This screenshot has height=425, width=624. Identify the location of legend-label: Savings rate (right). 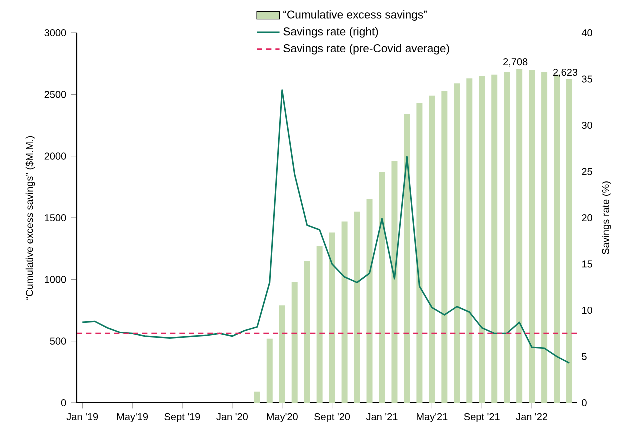
(331, 32).